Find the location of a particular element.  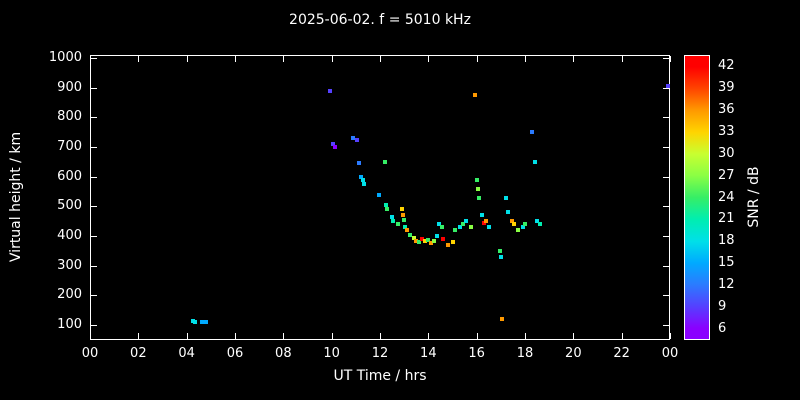

y-tick-label: 400 is located at coordinates (69, 236).